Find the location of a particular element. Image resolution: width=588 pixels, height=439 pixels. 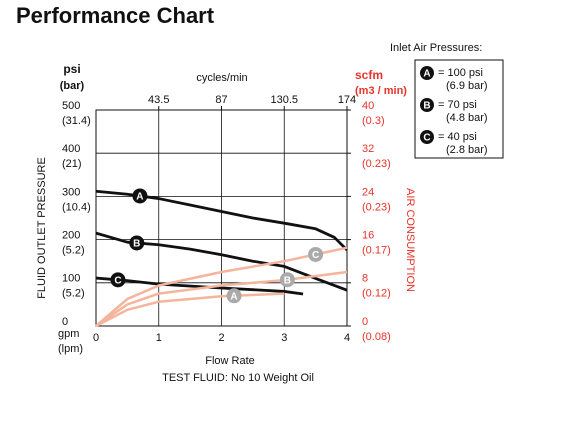

legend-key: C is located at coordinates (426, 138).